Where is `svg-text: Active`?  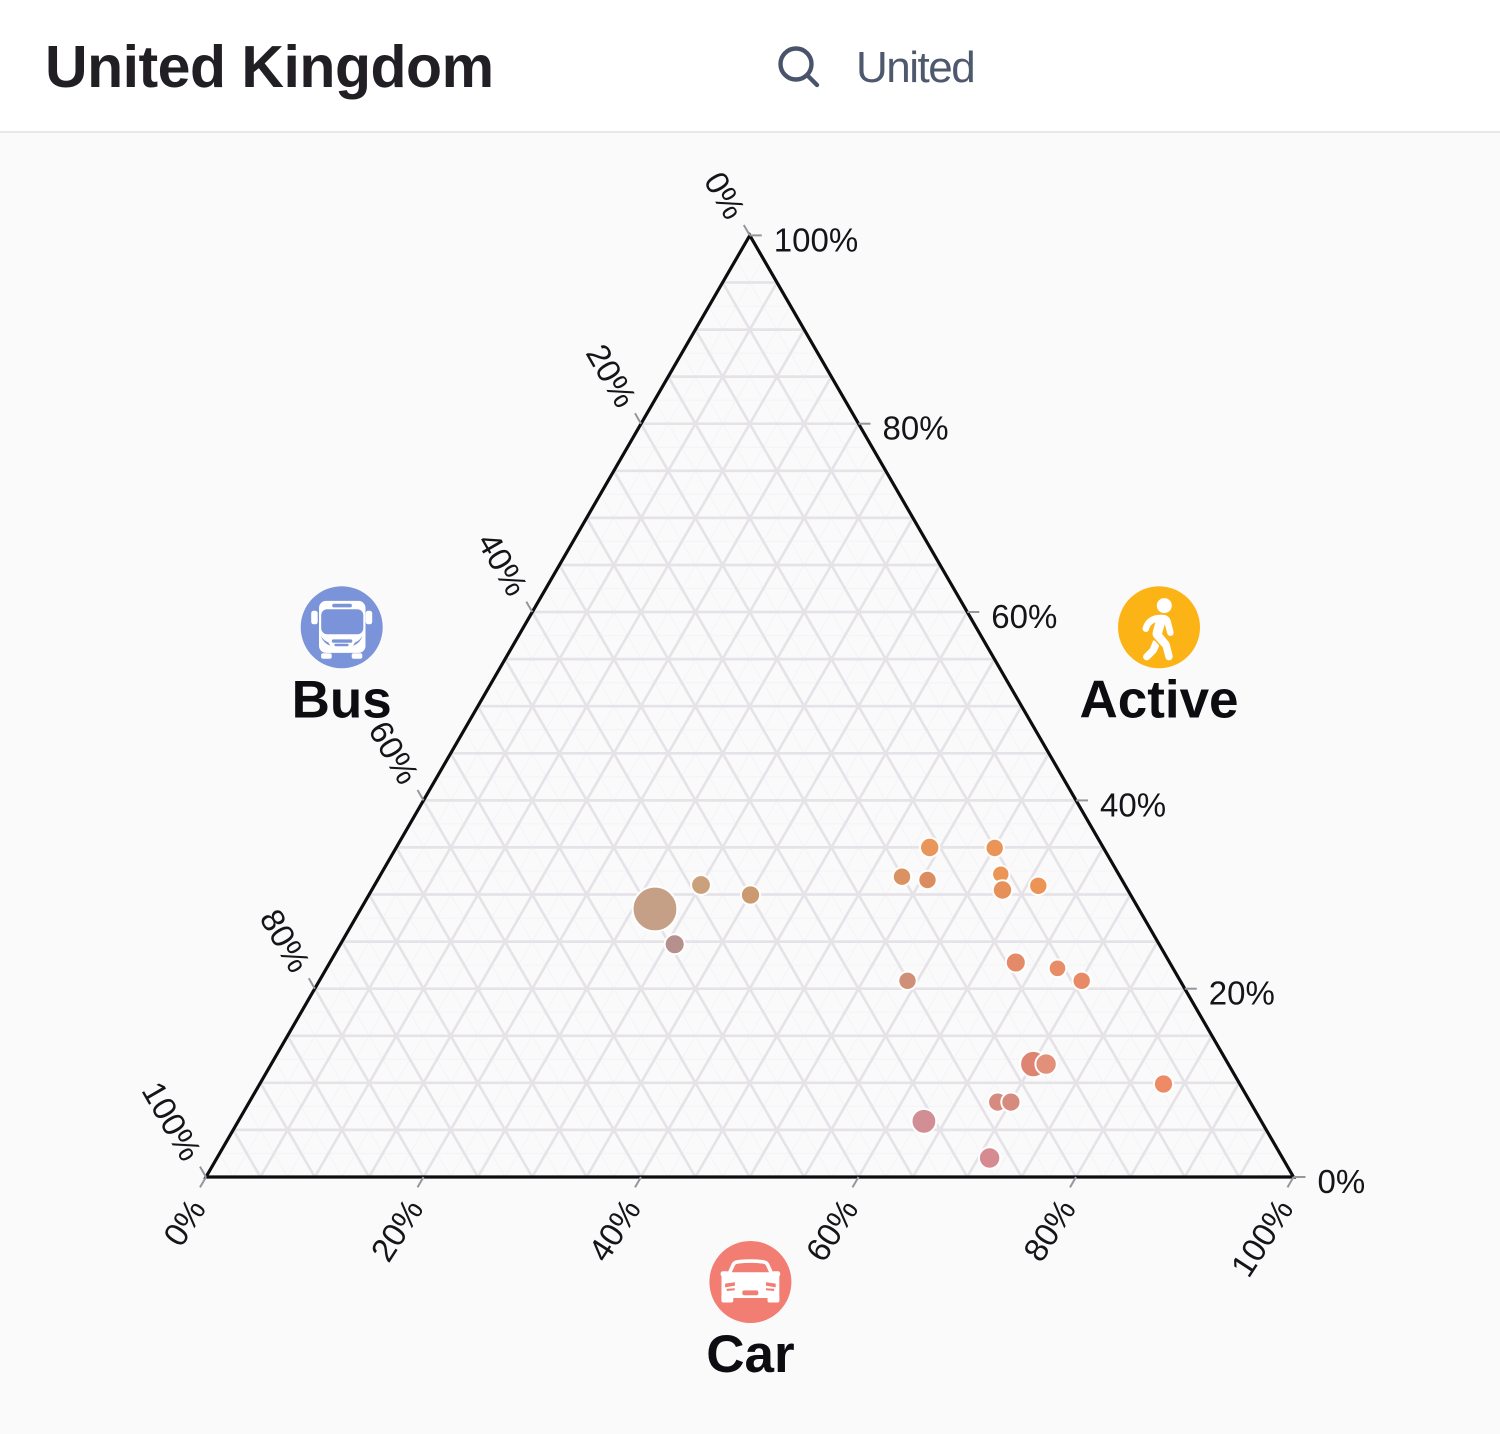
svg-text: Active is located at coordinates (1158, 700).